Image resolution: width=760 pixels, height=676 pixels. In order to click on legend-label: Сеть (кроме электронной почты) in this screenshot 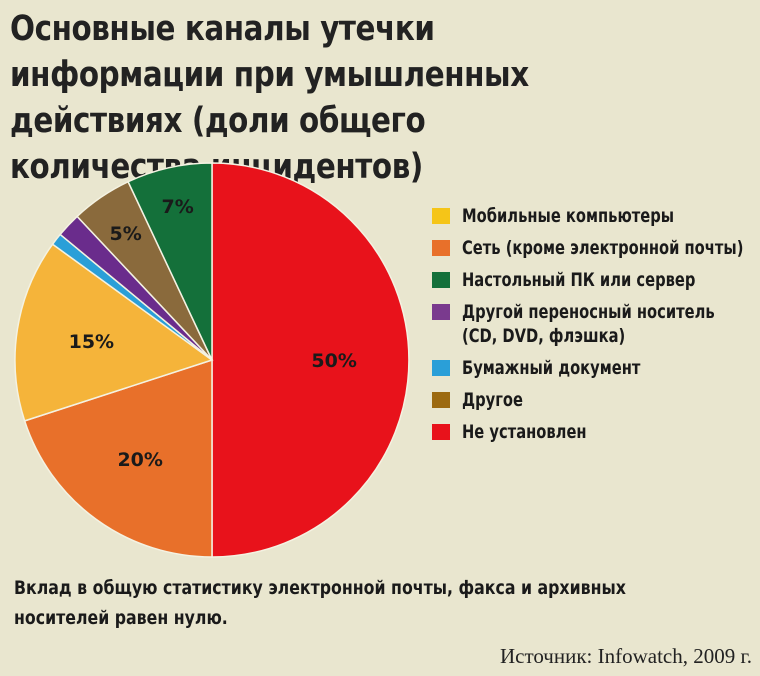, I will do `click(603, 248)`.